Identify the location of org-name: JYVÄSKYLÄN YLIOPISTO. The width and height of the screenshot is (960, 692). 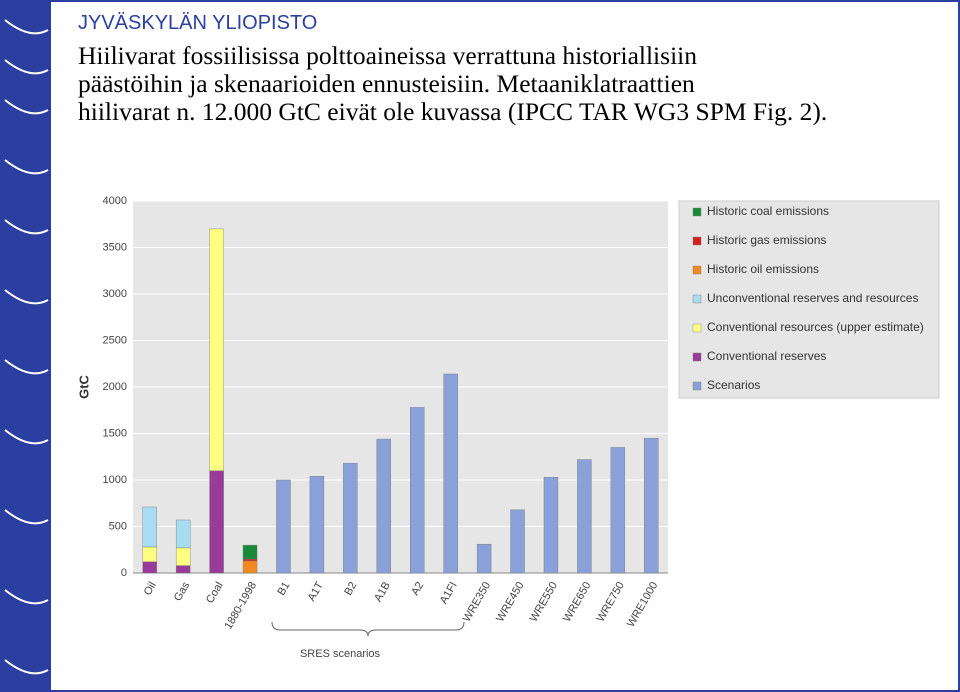
(198, 23).